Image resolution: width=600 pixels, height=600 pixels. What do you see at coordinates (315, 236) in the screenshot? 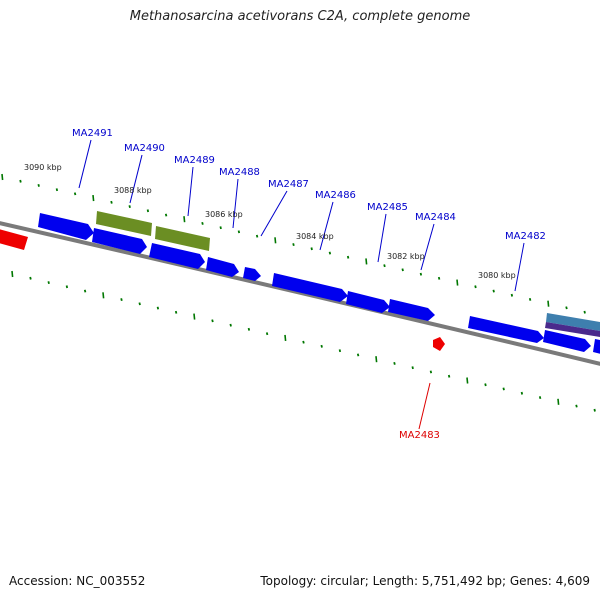
I see `kbp-label: 3084 kbp` at bounding box center [315, 236].